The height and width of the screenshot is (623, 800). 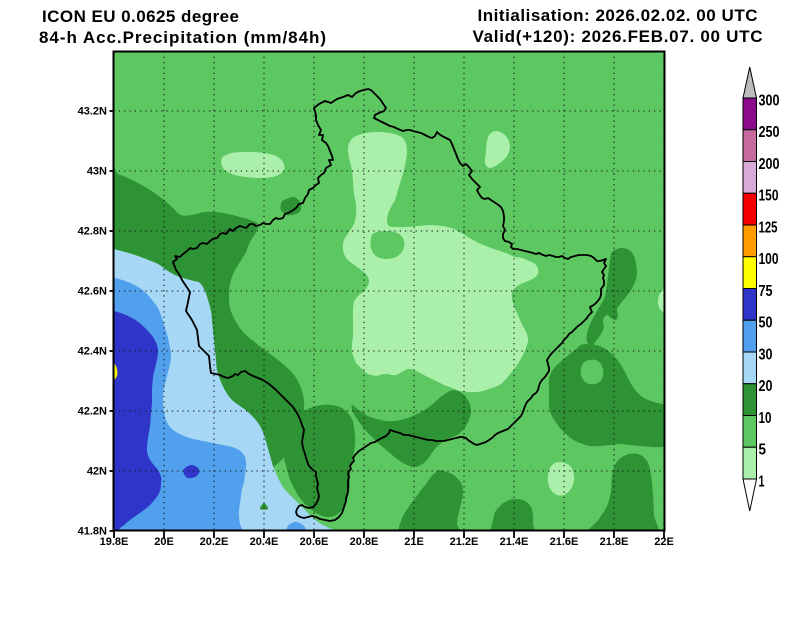 What do you see at coordinates (769, 259) in the screenshot?
I see `svg-text: 100` at bounding box center [769, 259].